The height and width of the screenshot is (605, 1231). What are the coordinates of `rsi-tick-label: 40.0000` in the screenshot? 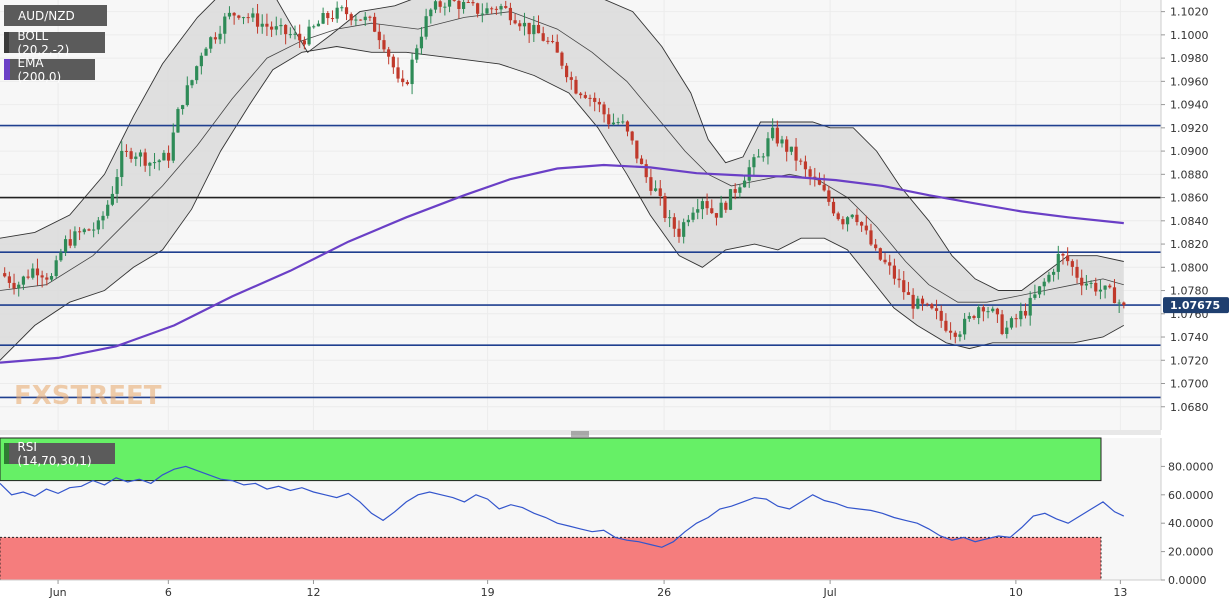 It's located at (1191, 523).